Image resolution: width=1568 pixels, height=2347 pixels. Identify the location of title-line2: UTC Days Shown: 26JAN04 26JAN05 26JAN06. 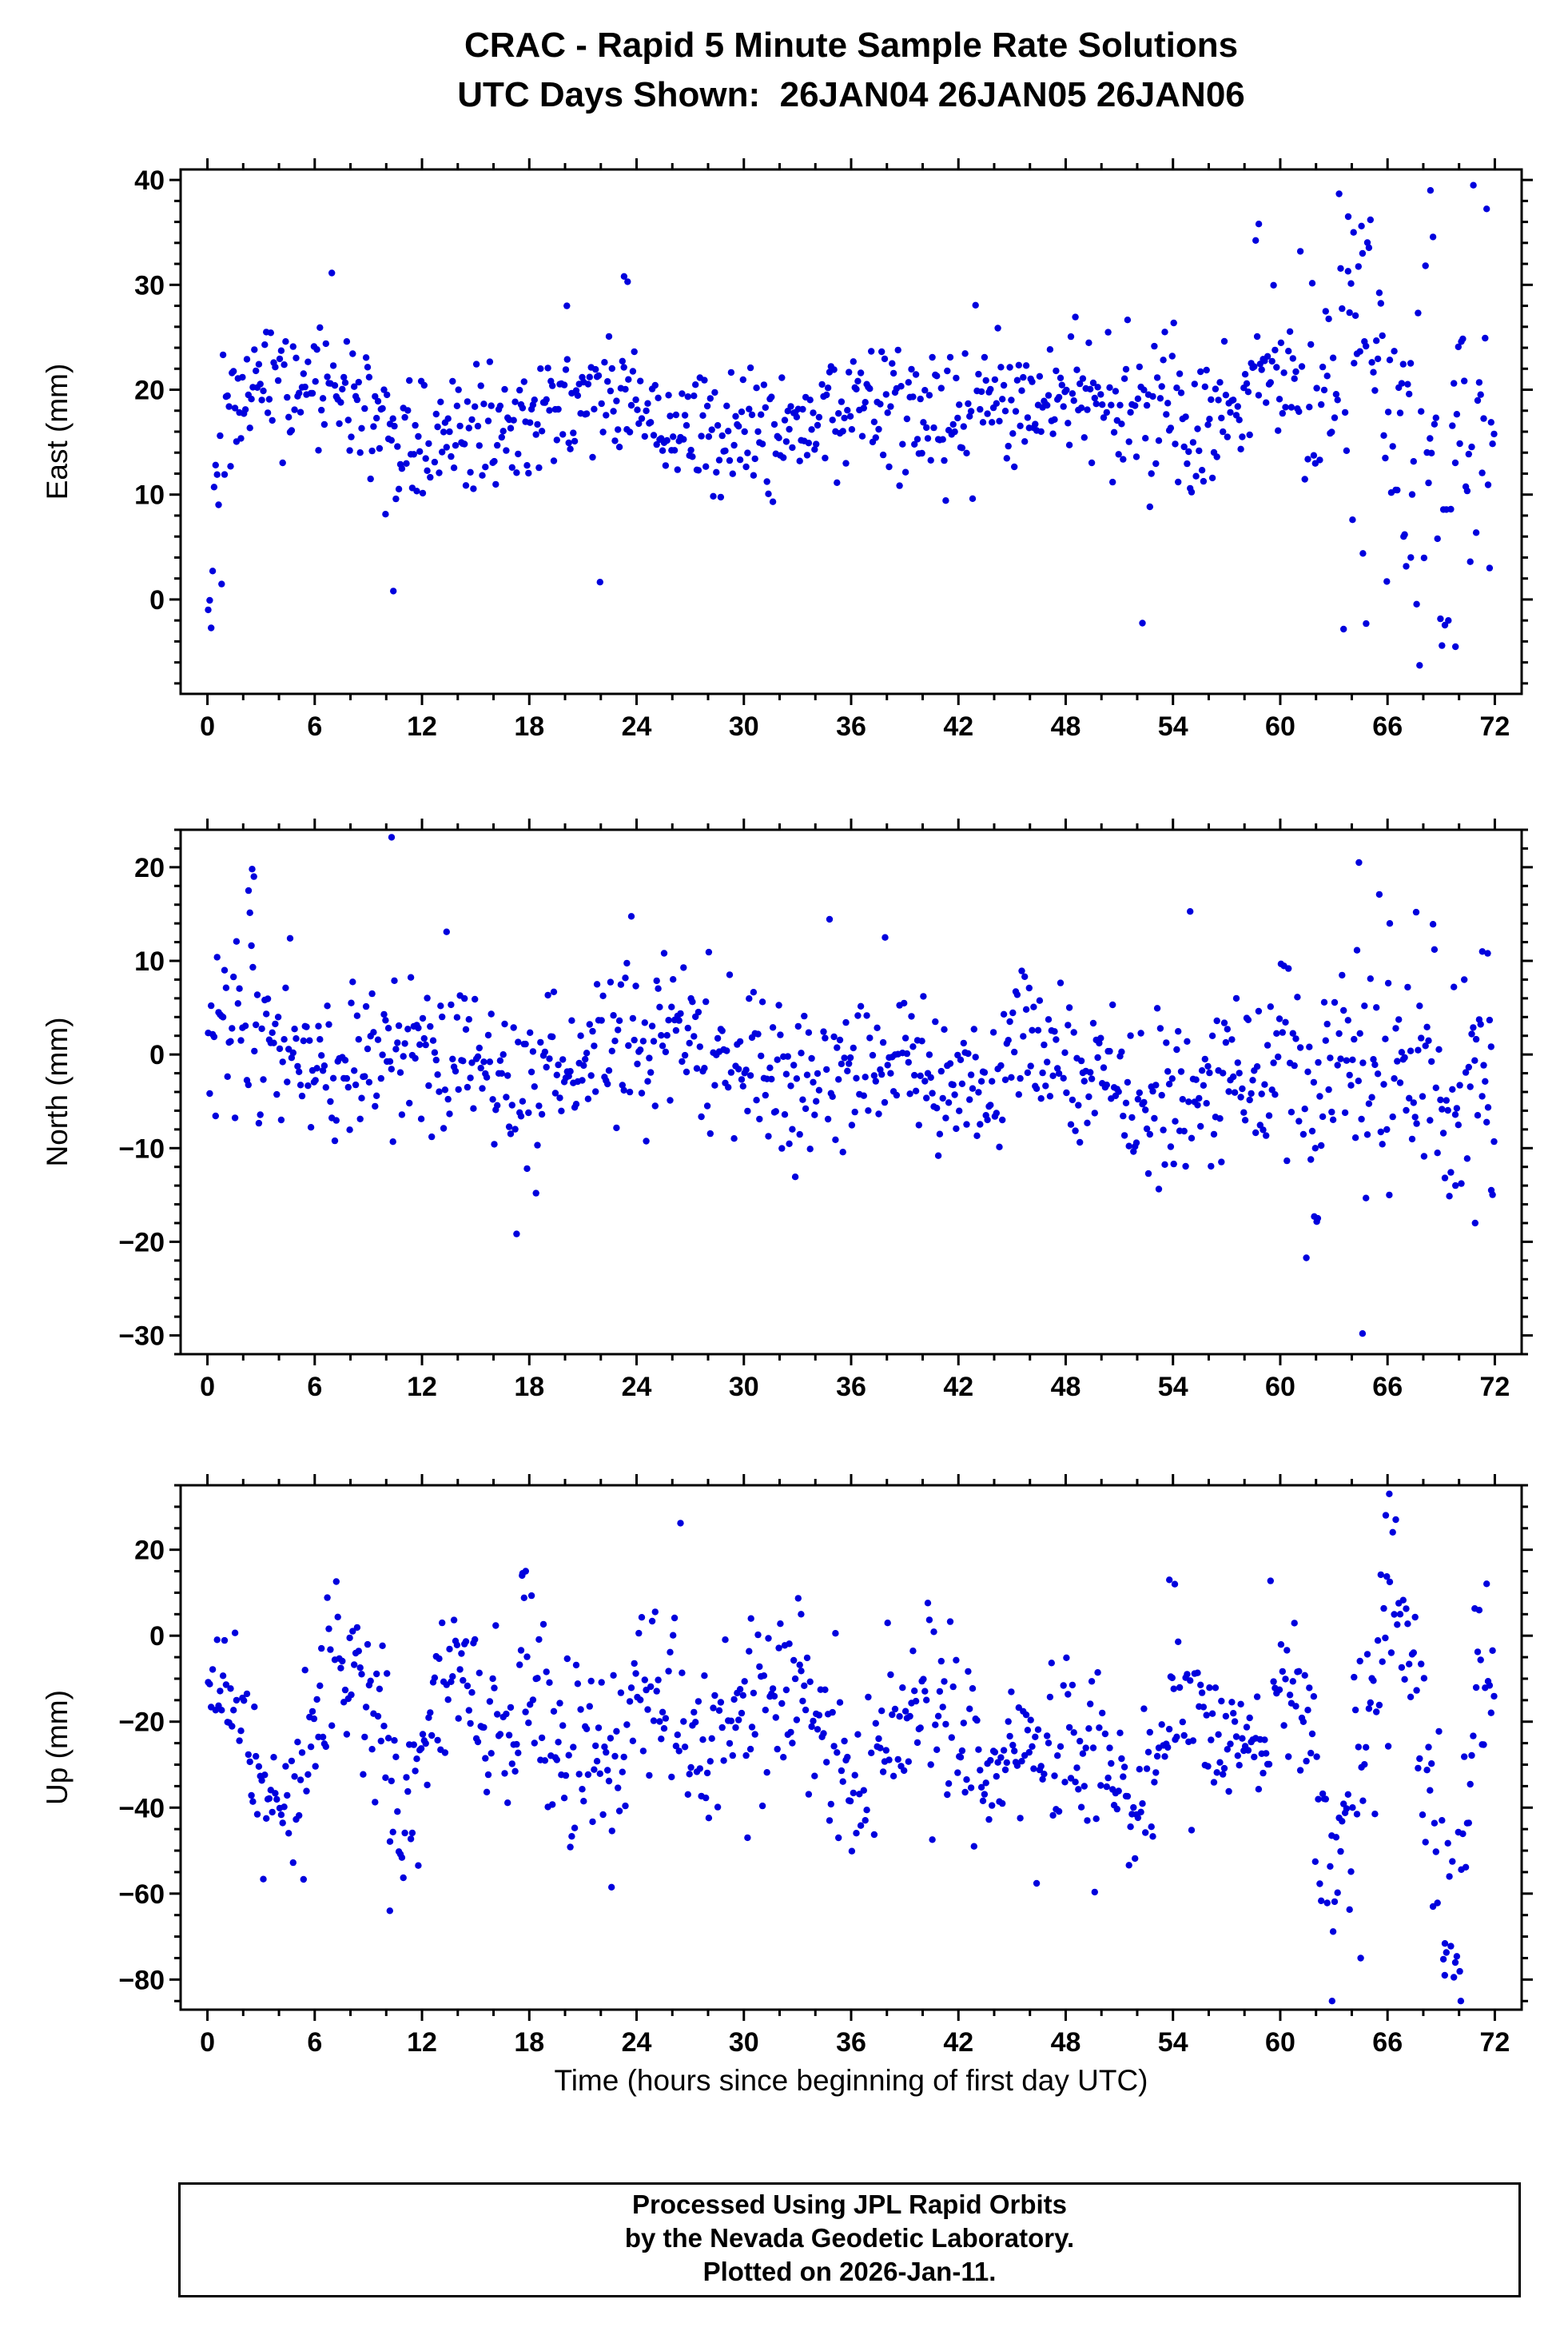
(851, 95).